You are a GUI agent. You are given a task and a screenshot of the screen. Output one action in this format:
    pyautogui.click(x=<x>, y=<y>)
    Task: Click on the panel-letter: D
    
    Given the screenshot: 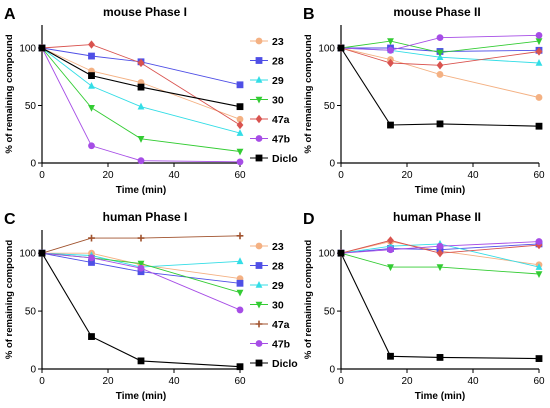 What is the action you would take?
    pyautogui.click(x=309, y=219)
    